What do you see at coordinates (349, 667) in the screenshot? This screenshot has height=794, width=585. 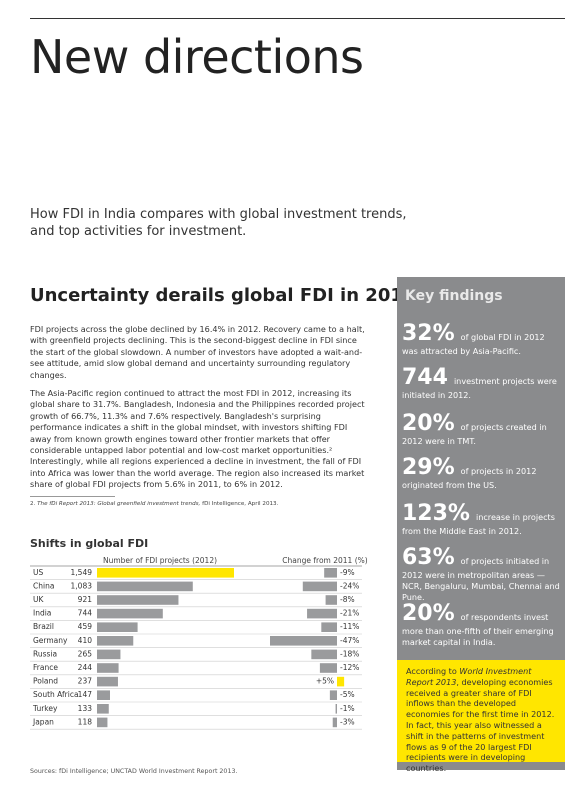 I see `change-label: -12%` at bounding box center [349, 667].